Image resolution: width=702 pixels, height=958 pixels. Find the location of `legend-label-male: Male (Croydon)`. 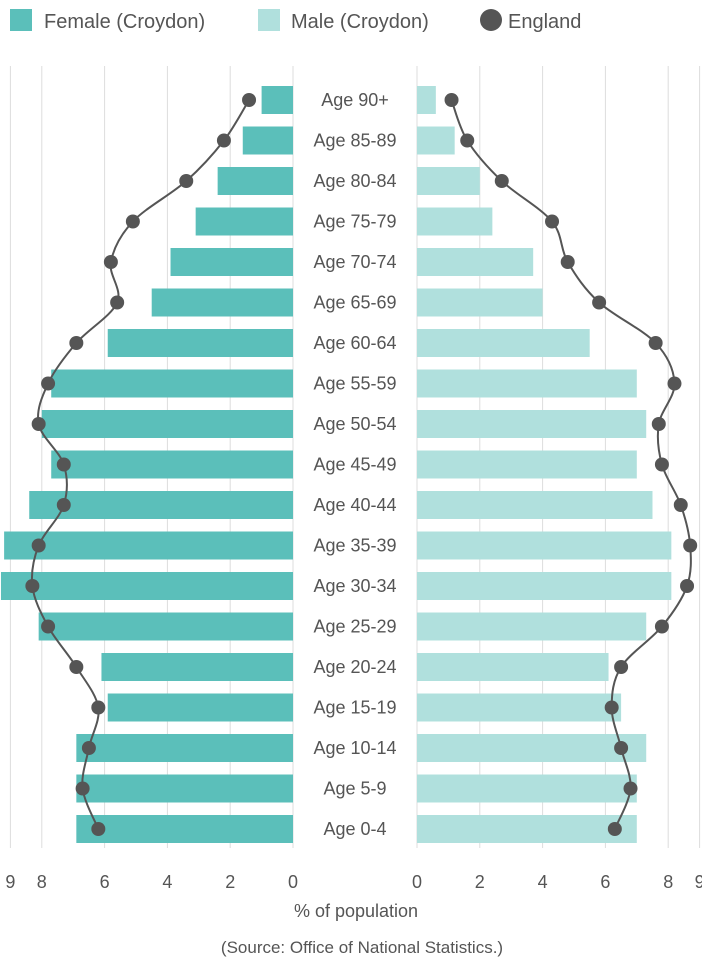

legend-label-male: Male (Croydon) is located at coordinates (360, 22).